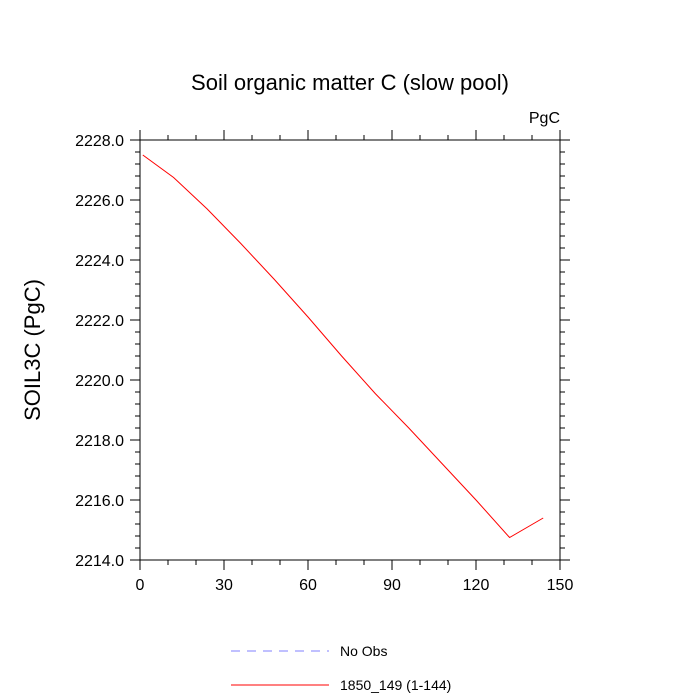 This screenshot has width=700, height=700. I want to click on units-label: PgC, so click(544, 118).